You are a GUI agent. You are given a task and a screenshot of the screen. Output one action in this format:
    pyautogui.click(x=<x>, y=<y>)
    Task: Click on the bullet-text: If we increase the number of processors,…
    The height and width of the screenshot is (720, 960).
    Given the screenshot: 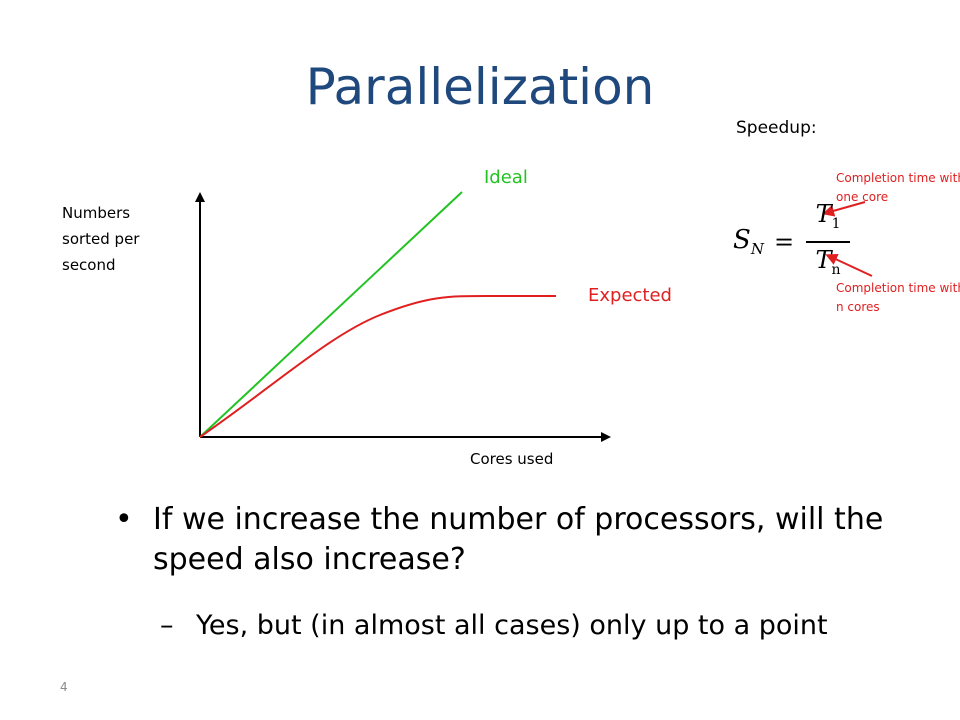 What is the action you would take?
    pyautogui.click(x=518, y=539)
    